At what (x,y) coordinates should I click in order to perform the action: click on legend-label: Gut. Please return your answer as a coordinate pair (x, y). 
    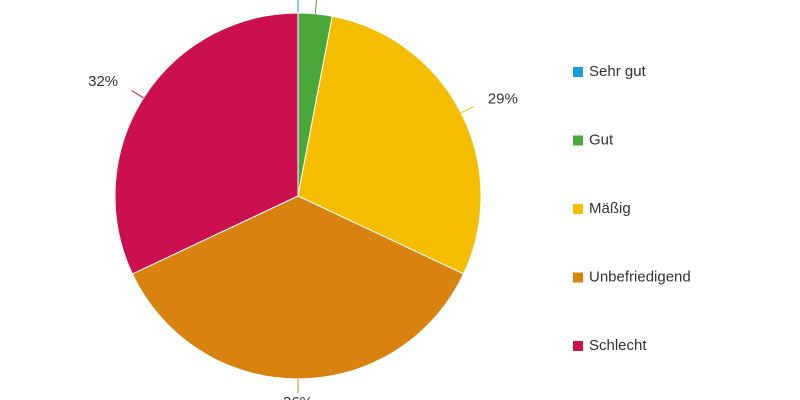
    Looking at the image, I should click on (601, 139).